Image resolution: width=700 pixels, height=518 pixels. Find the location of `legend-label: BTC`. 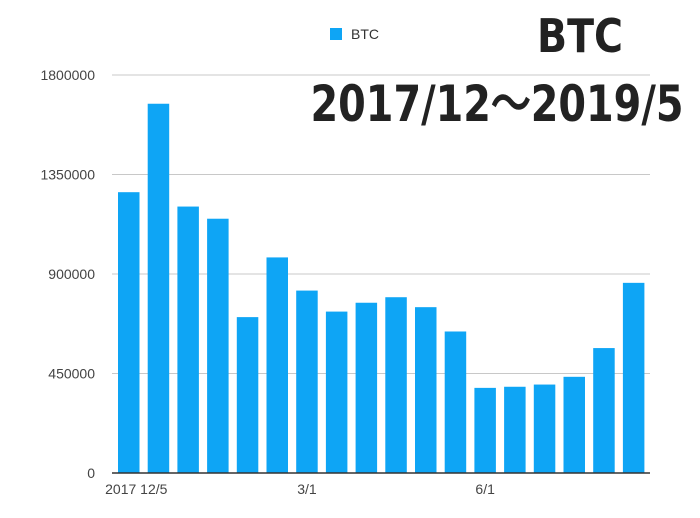

legend-label: BTC is located at coordinates (365, 34).